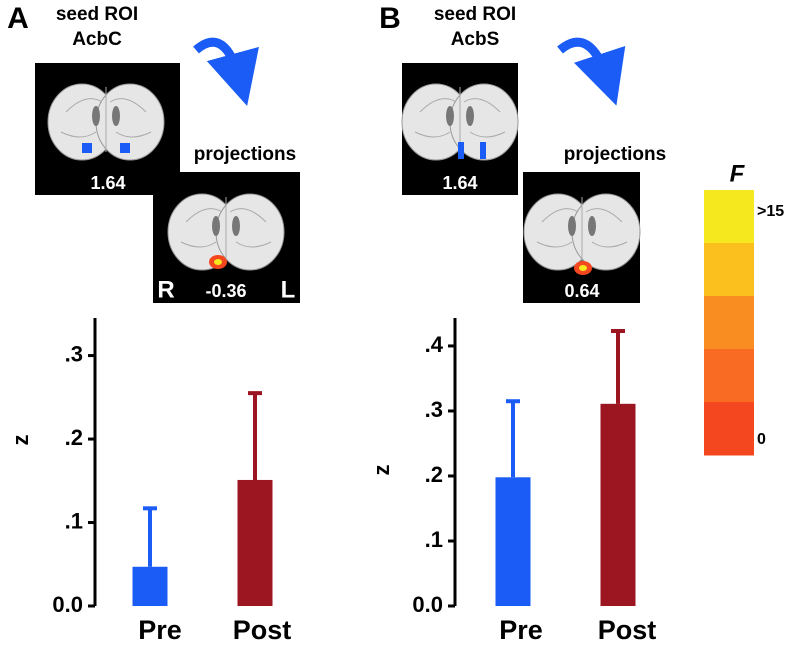 Image resolution: width=792 pixels, height=649 pixels. I want to click on colorbar-label: >15, so click(770, 211).